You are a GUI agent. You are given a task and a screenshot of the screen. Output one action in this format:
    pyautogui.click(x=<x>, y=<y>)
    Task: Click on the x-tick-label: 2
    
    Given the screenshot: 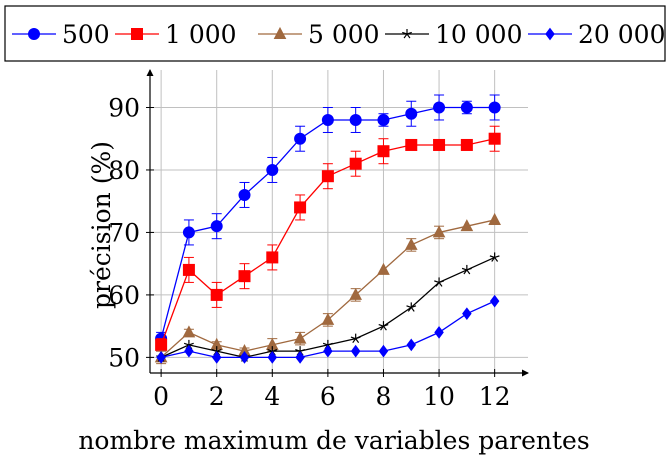 What is the action you would take?
    pyautogui.click(x=217, y=396)
    